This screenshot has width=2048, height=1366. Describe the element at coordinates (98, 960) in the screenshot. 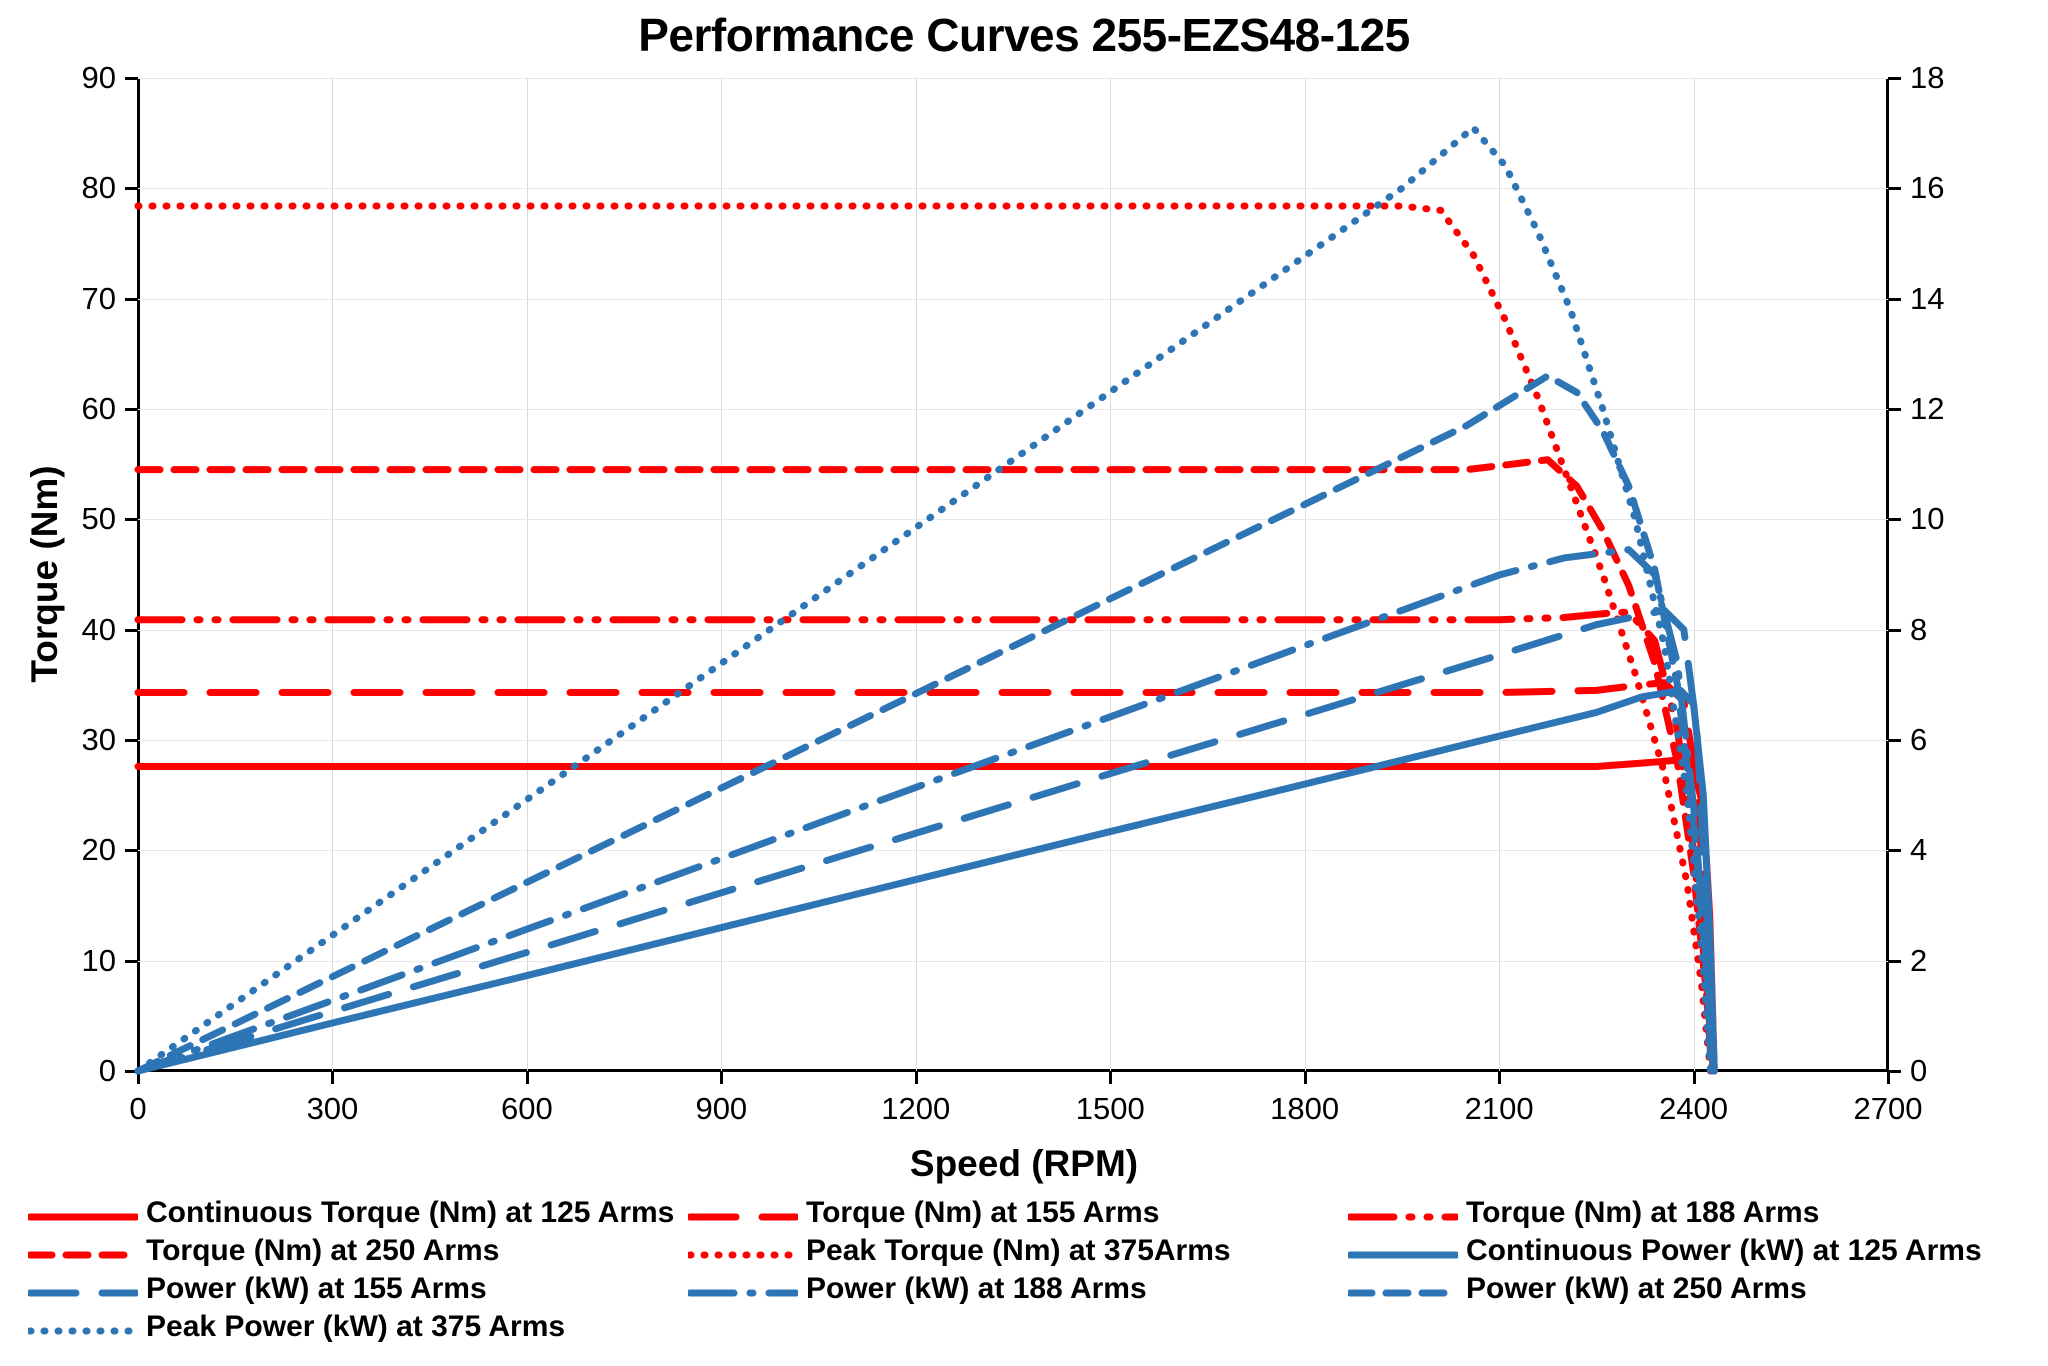

I see `y-axis-tick-label-left: 10` at that location.